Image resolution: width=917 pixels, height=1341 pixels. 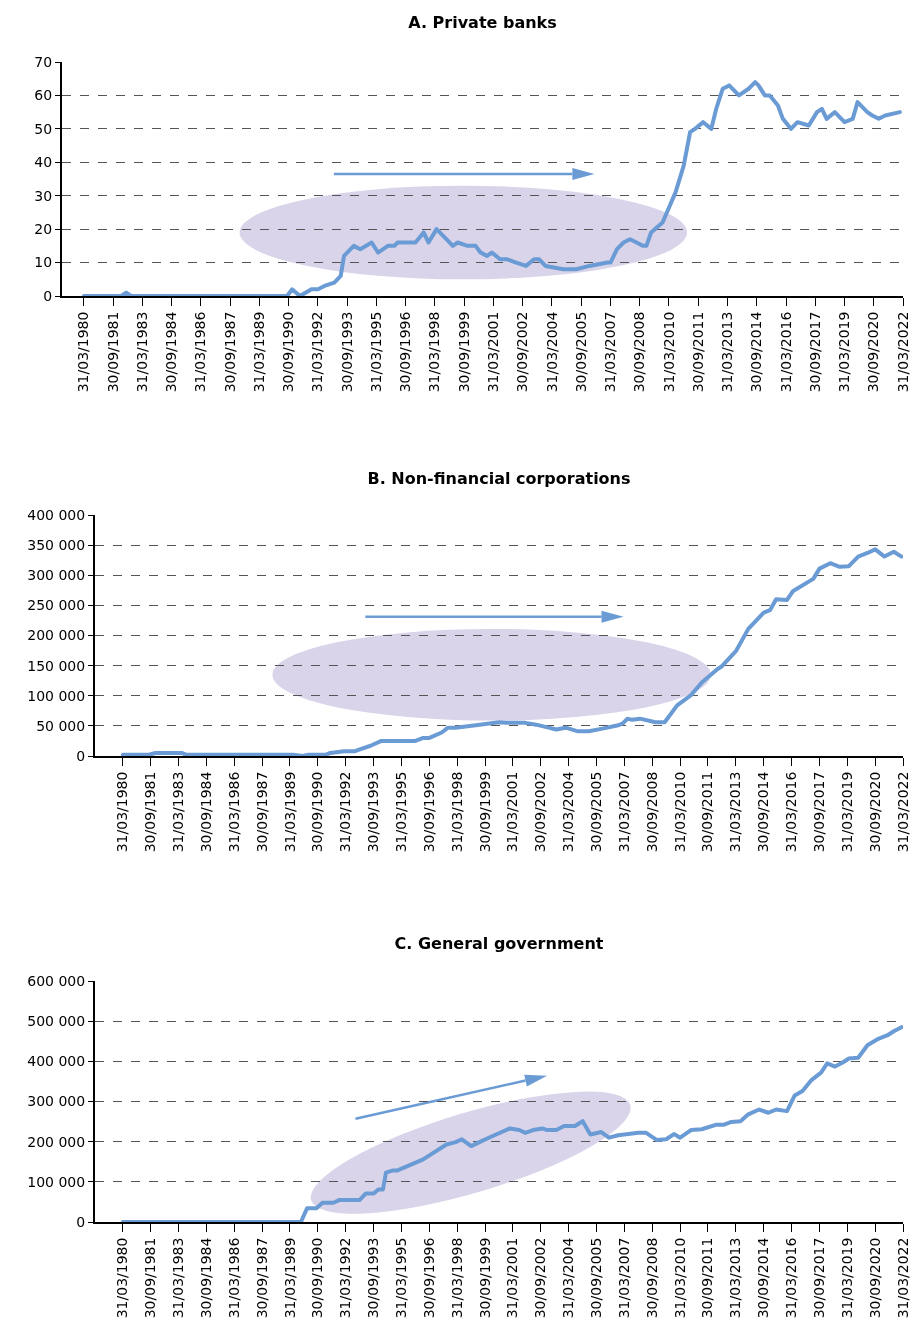 I want to click on y-tick-label: 70, so click(x=43, y=61).